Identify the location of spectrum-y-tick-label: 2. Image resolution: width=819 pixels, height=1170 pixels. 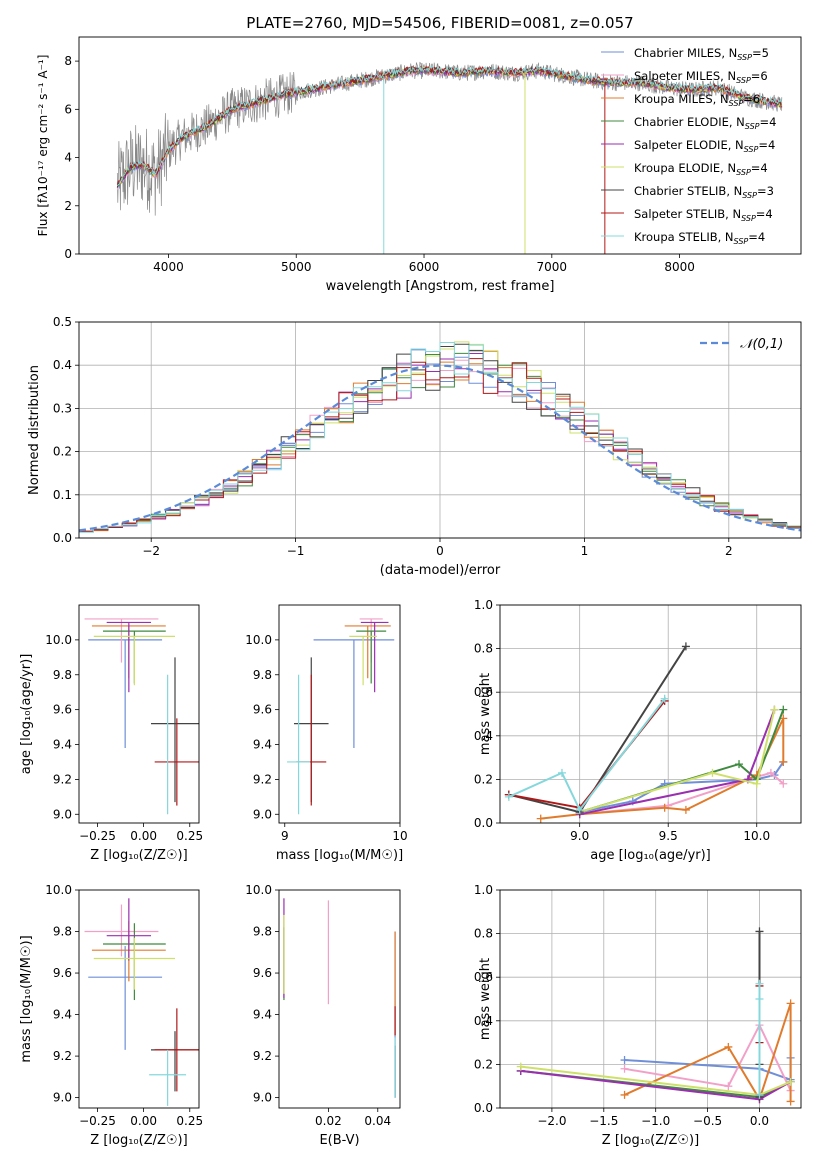
(68, 206).